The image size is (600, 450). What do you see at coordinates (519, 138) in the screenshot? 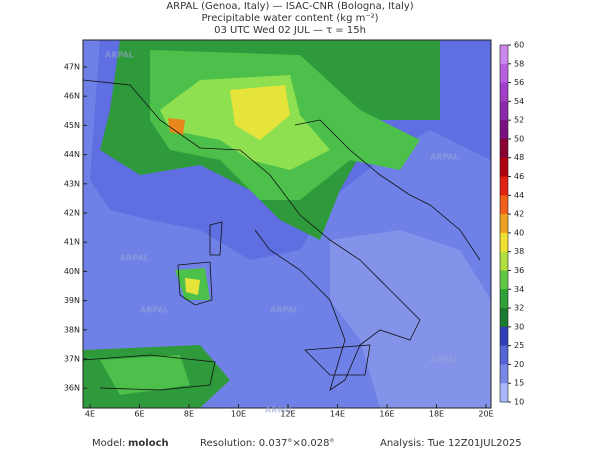
I see `colorbar-label: 50` at bounding box center [519, 138].